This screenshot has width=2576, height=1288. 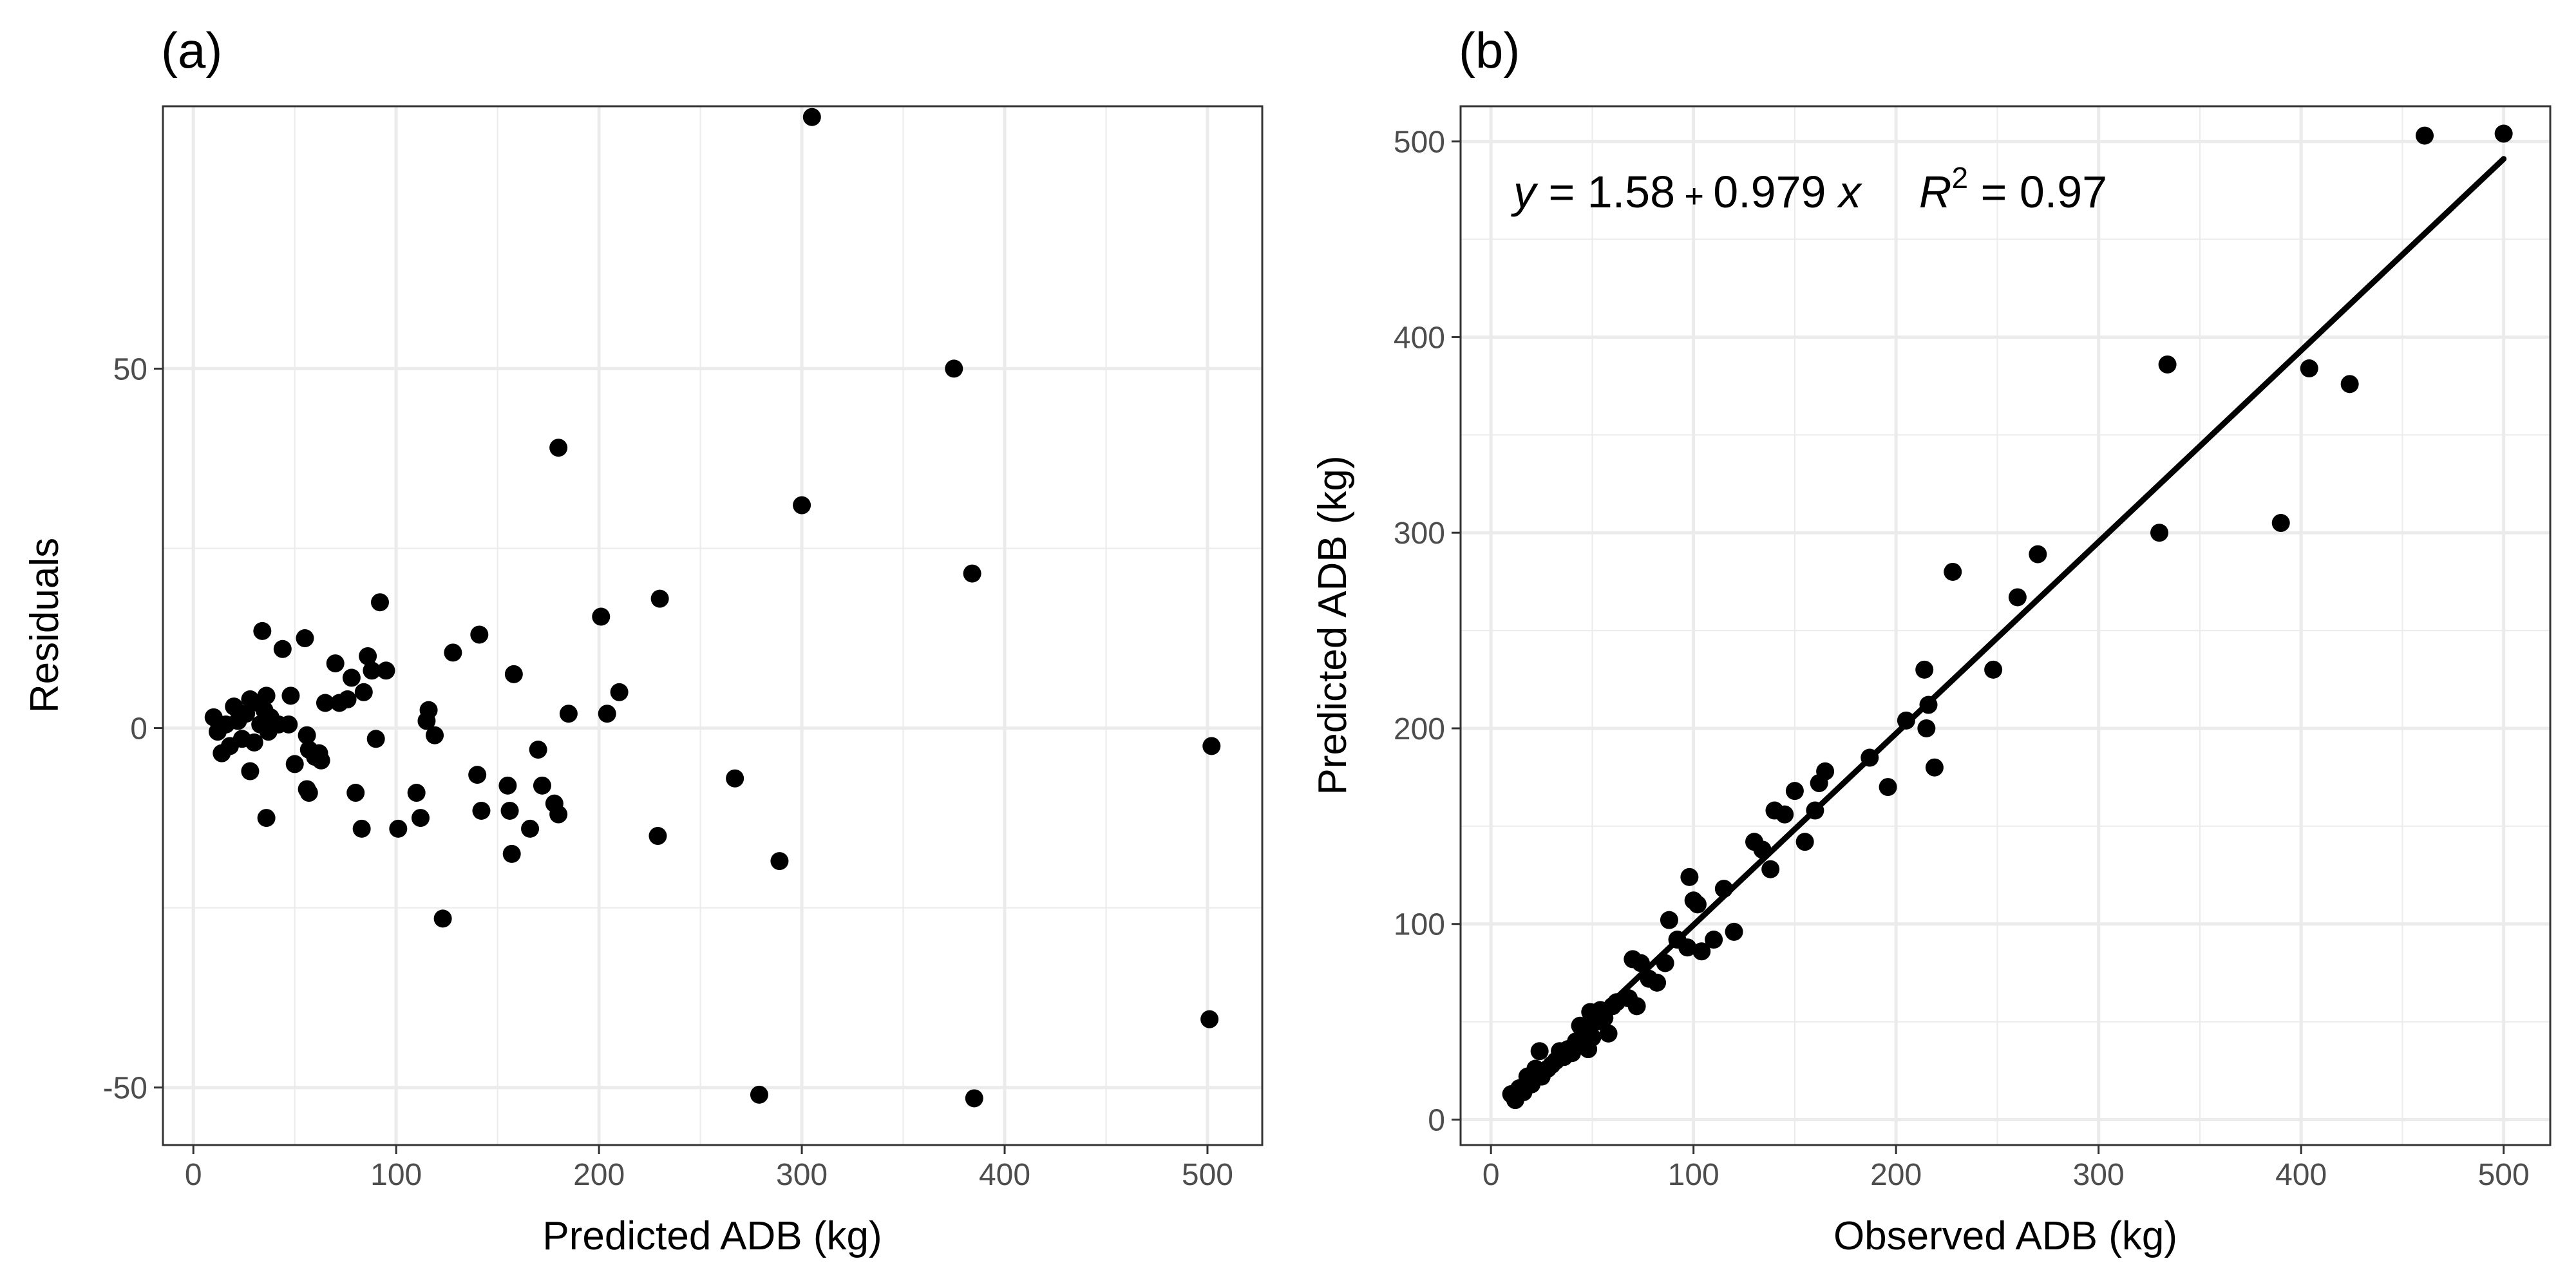 What do you see at coordinates (1850, 192) in the screenshot?
I see `eq-x-symbol: x` at bounding box center [1850, 192].